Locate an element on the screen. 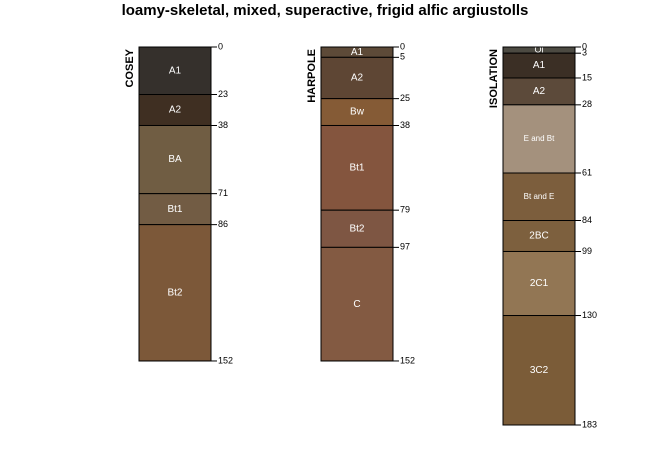  horizon-label-harpole-3: Bt1 is located at coordinates (356, 167).